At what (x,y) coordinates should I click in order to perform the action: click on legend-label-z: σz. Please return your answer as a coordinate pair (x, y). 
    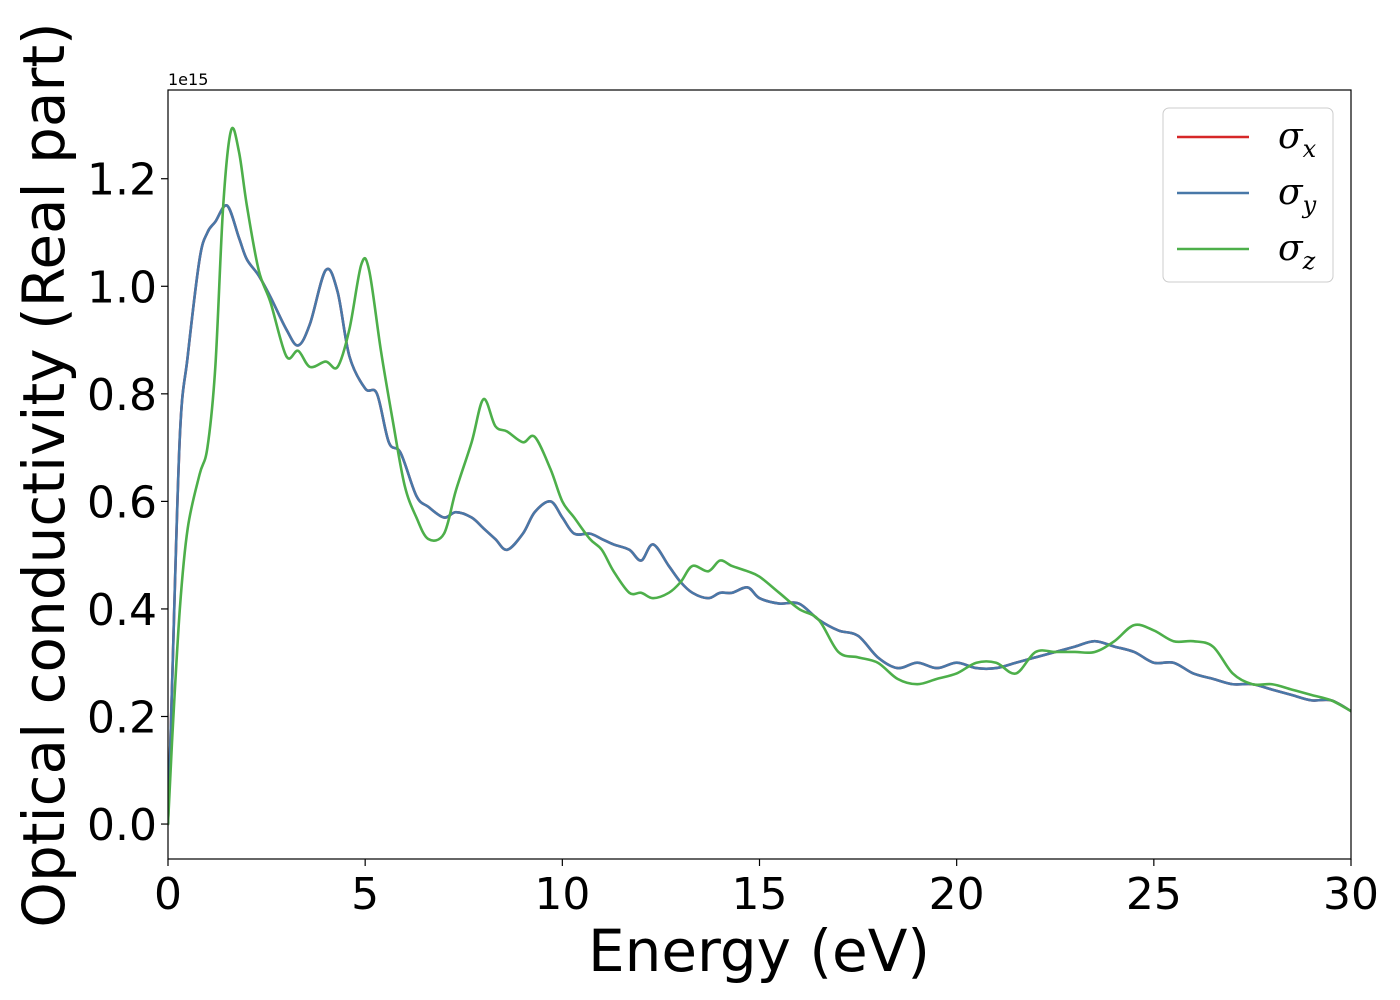
    Looking at the image, I should click on (1297, 251).